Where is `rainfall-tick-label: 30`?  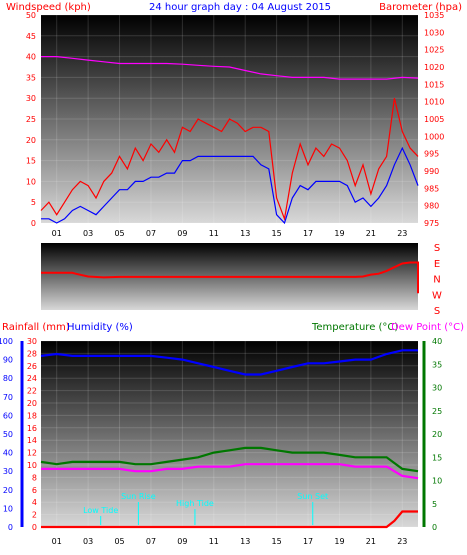 rainfall-tick-label: 30 is located at coordinates (32, 341).